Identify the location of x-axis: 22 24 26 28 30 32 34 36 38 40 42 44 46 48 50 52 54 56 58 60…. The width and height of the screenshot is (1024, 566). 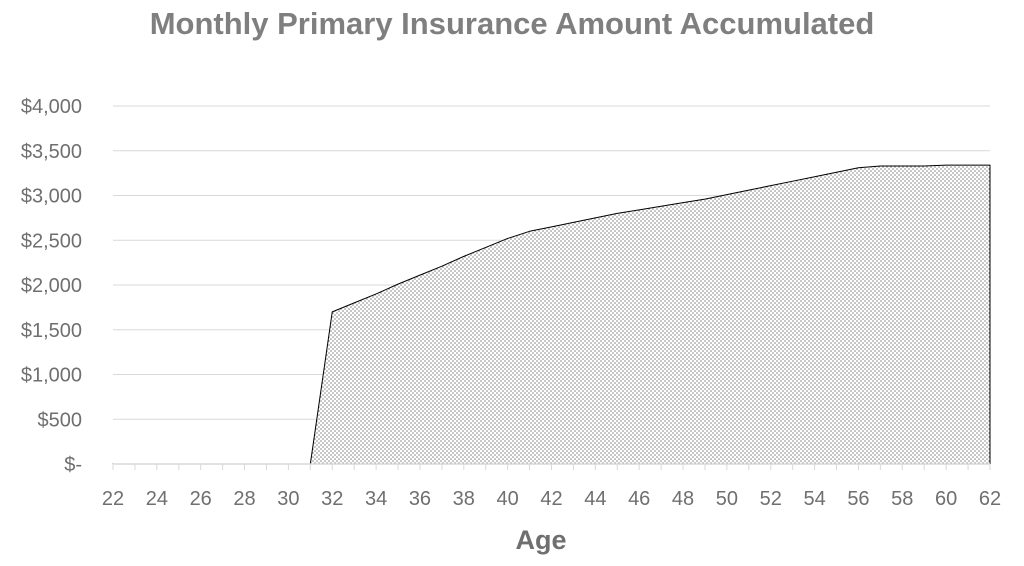
(551, 486).